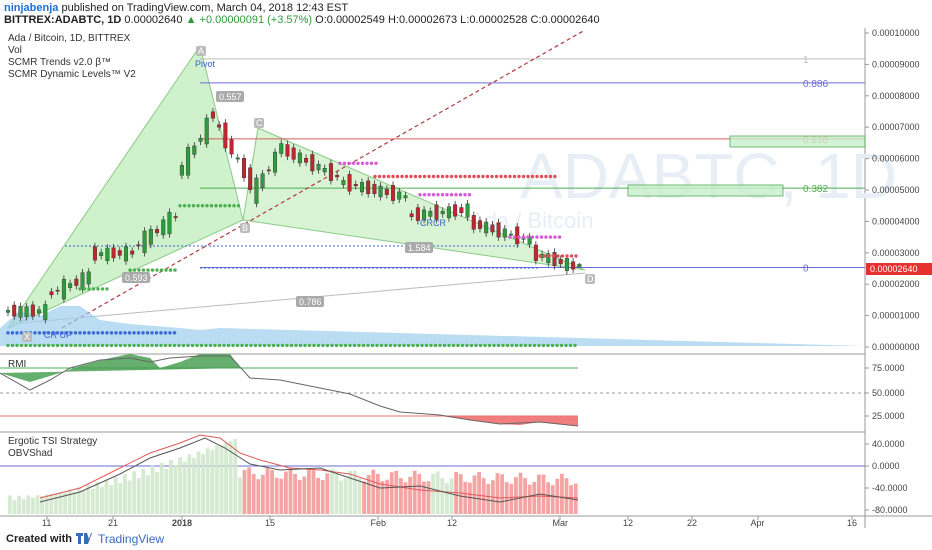 The height and width of the screenshot is (550, 932). I want to click on time-axis: 11 21 2018 15 Feb 12 Mar 12 22 Apr 16, so click(449, 522).